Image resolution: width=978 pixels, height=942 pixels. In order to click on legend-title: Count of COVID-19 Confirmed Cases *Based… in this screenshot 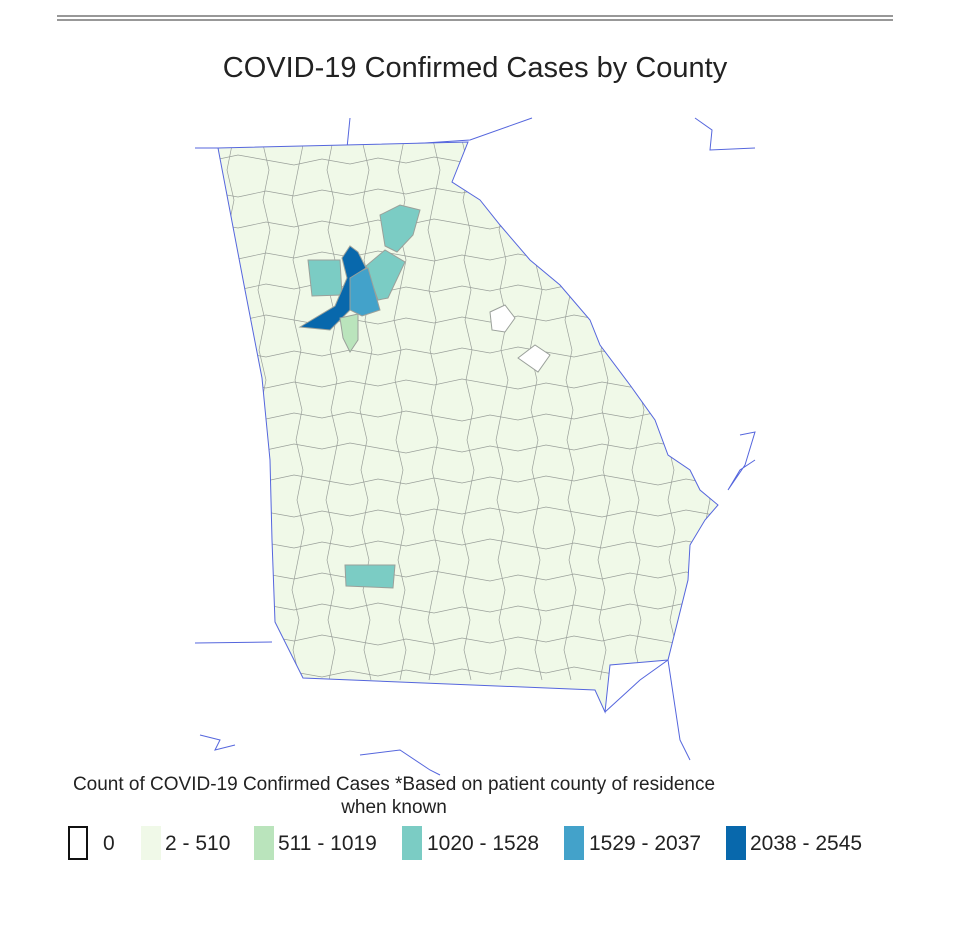, I will do `click(394, 796)`.